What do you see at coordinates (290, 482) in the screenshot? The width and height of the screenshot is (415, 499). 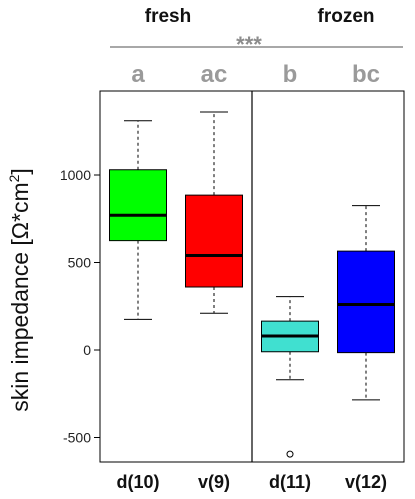 I see `category-label-2: d(11)` at bounding box center [290, 482].